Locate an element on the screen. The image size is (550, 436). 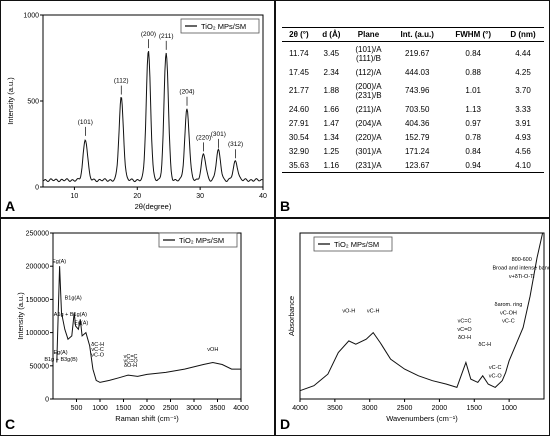
table-cell: 703.50 is located at coordinates (417, 109).